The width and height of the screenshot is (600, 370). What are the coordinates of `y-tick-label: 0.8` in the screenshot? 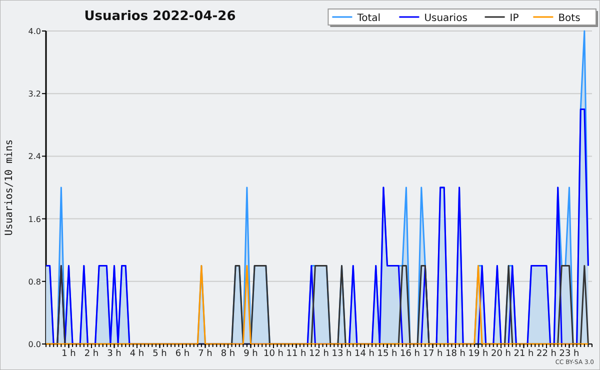 It's located at (34, 281).